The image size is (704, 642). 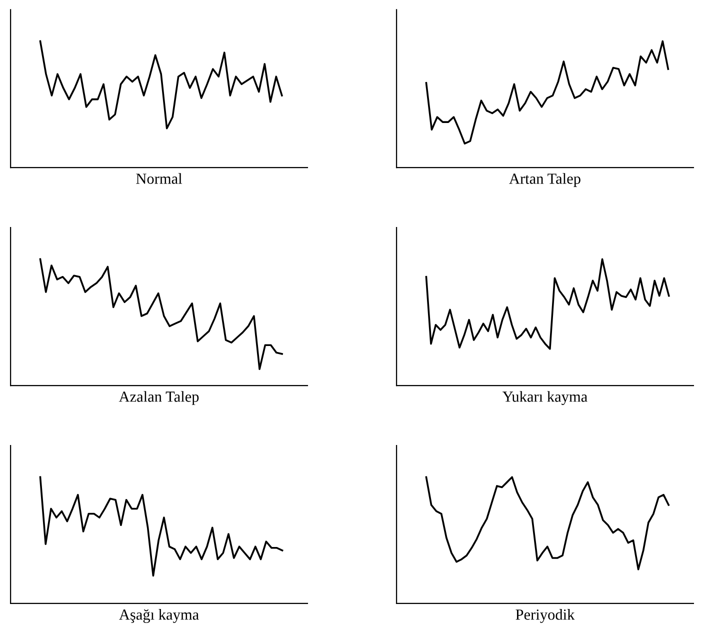 What do you see at coordinates (158, 398) in the screenshot?
I see `x-axis-title: Azalan Talep` at bounding box center [158, 398].